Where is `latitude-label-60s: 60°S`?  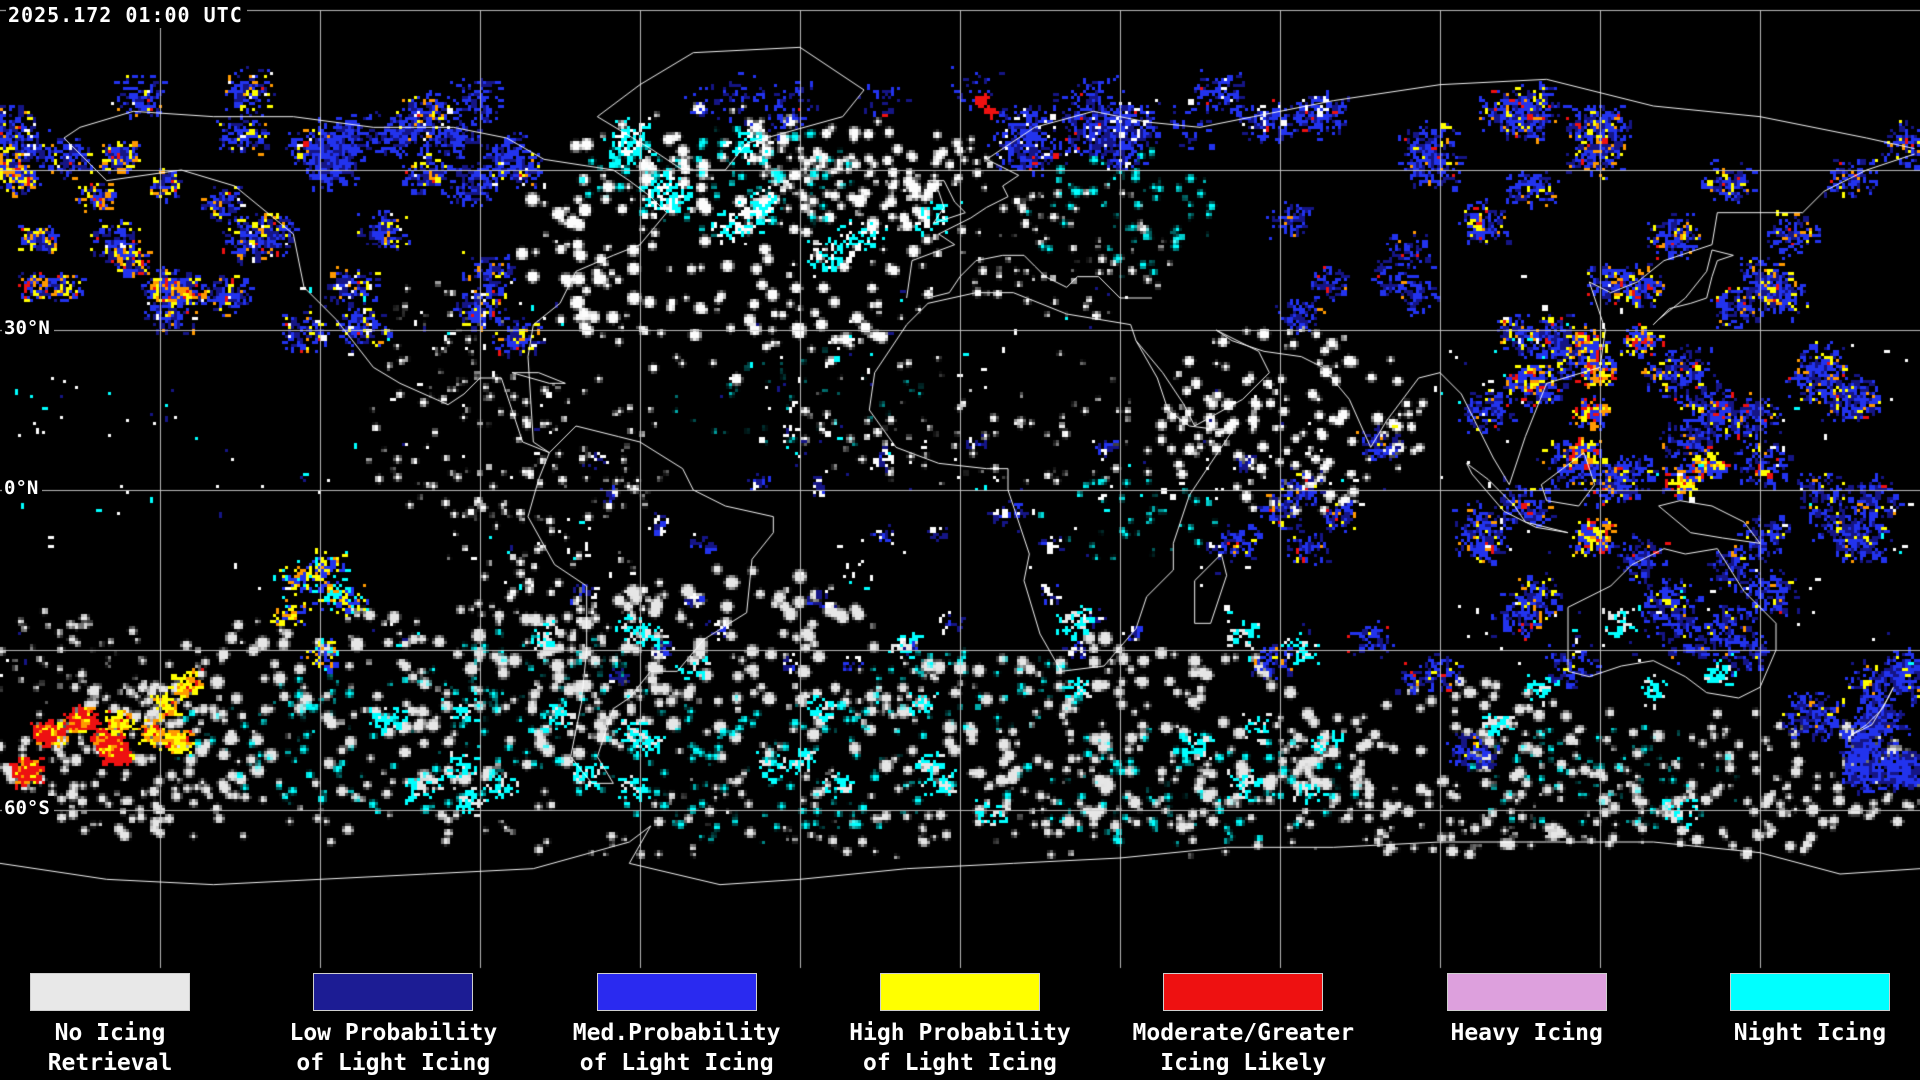 latitude-label-60s: 60°S is located at coordinates (28, 808).